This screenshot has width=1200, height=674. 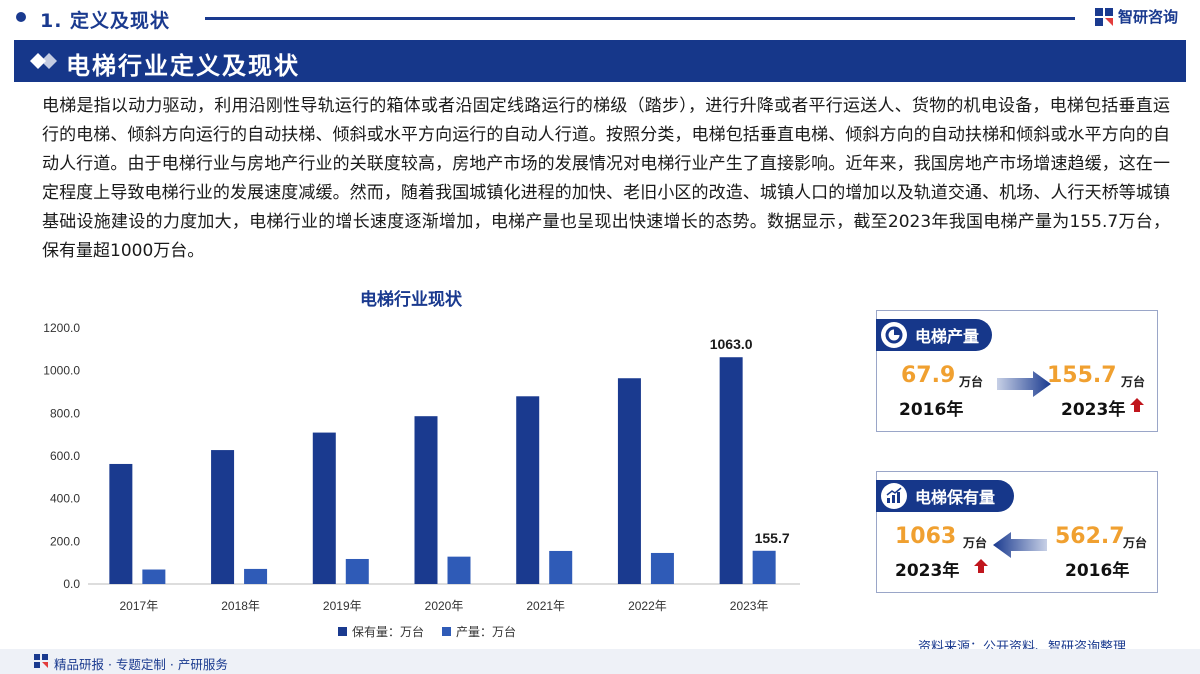 I want to click on x-tick-label: 2020年, so click(x=444, y=606).